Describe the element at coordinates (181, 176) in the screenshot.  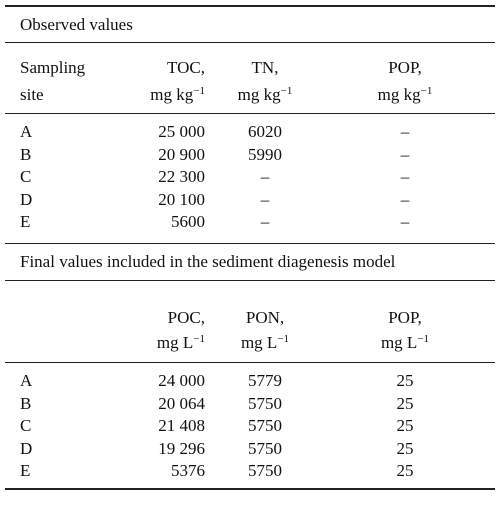
I see `cell: 22 300` at that location.